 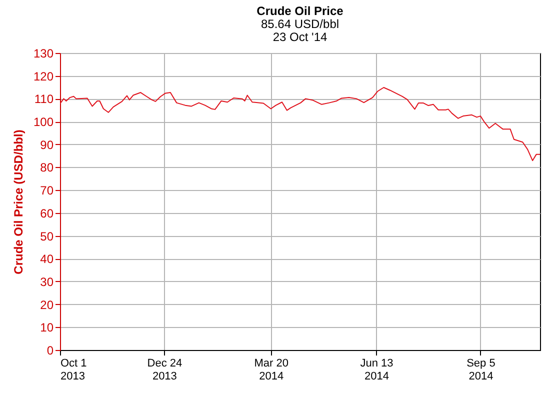 What do you see at coordinates (47, 327) in the screenshot?
I see `y-tick-label: 10` at bounding box center [47, 327].